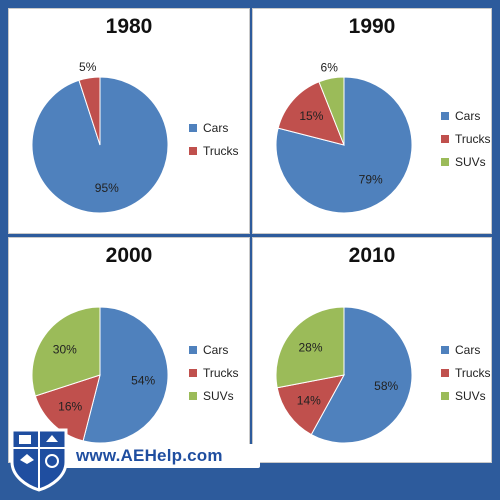  Describe the element at coordinates (143, 381) in the screenshot. I see `data-label-cars: 54%` at that location.